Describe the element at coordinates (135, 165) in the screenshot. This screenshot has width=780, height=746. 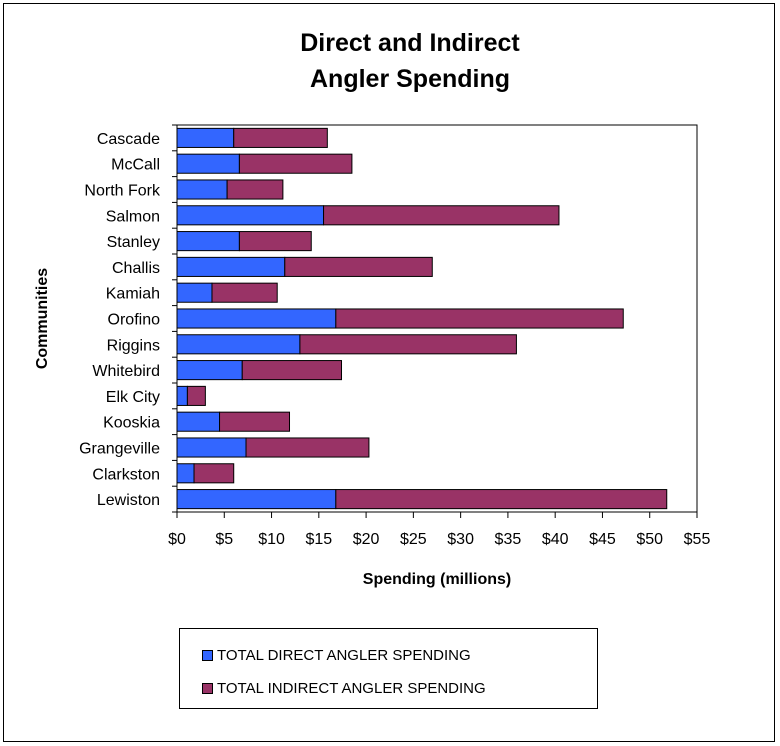
I see `category-label: McCall` at that location.